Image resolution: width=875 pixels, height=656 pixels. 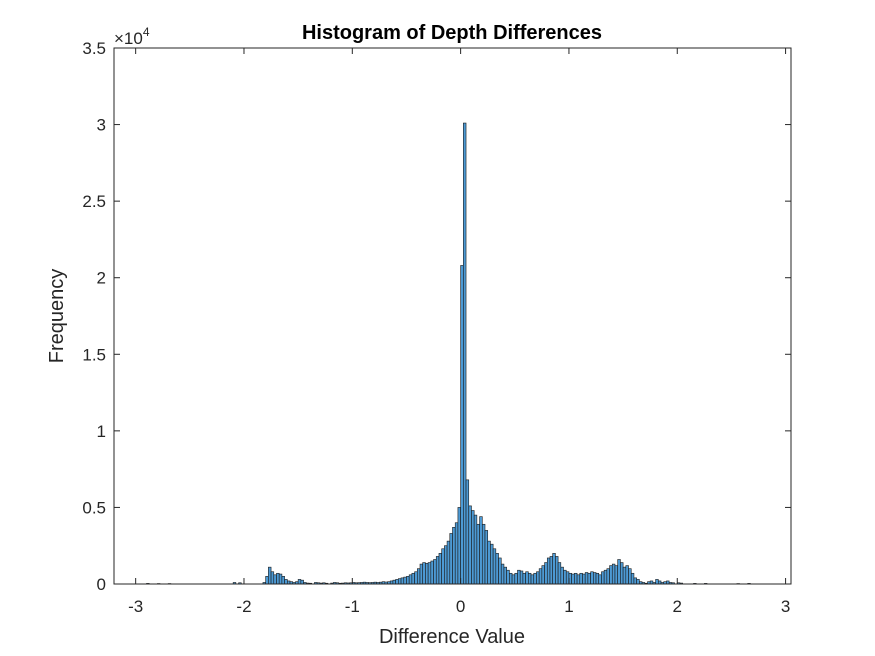 What do you see at coordinates (94, 507) in the screenshot?
I see `y-tick-label: 0.5` at bounding box center [94, 507].